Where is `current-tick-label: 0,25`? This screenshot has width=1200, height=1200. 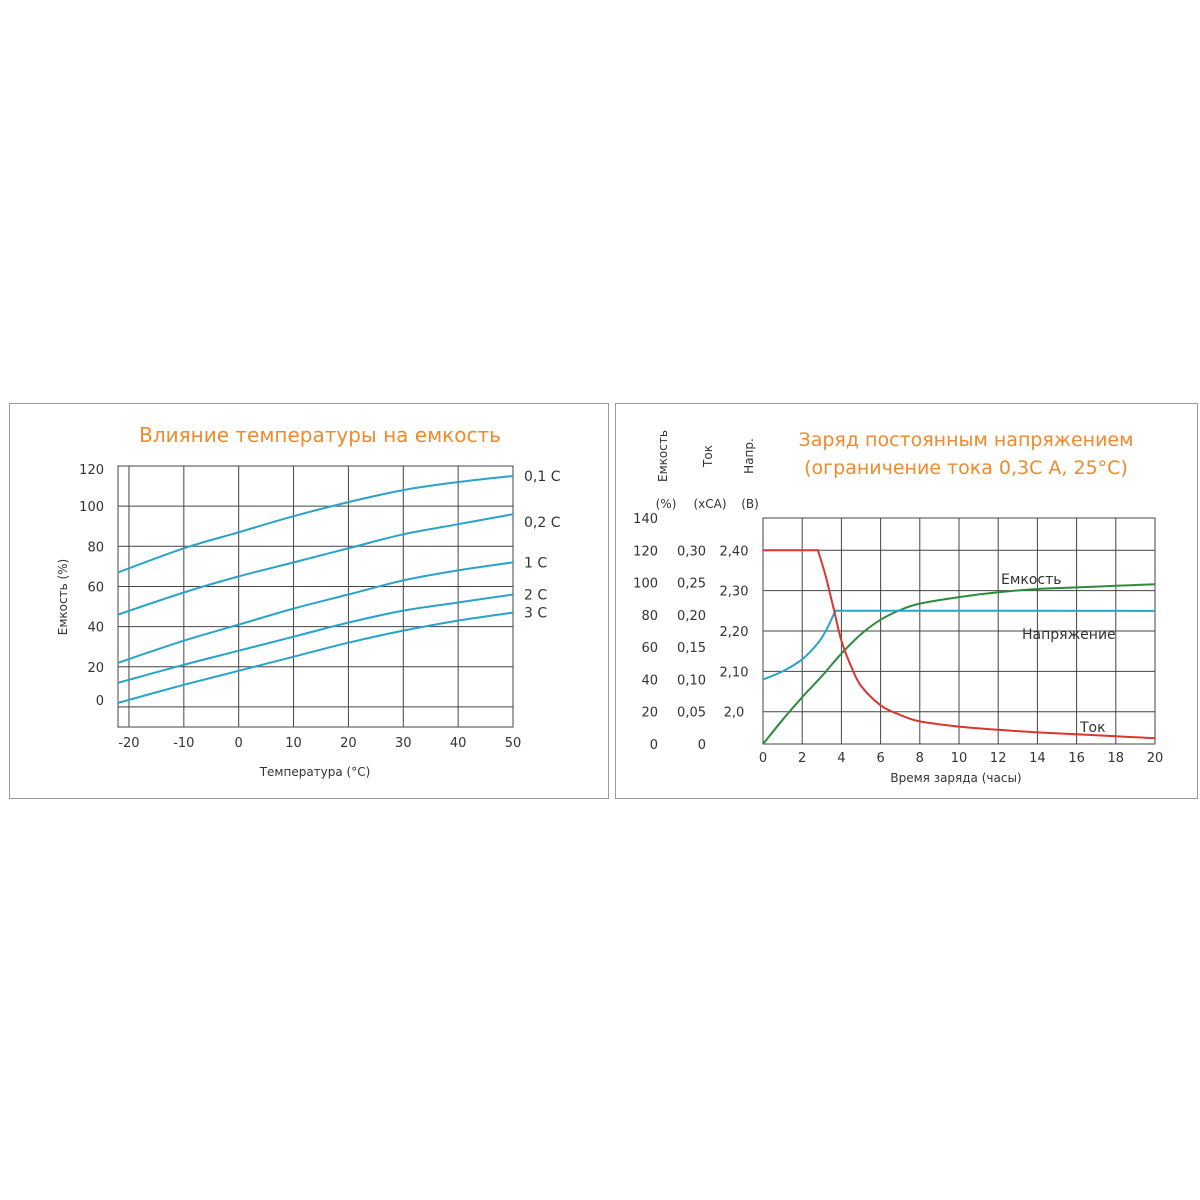
current-tick-label: 0,25 is located at coordinates (691, 584).